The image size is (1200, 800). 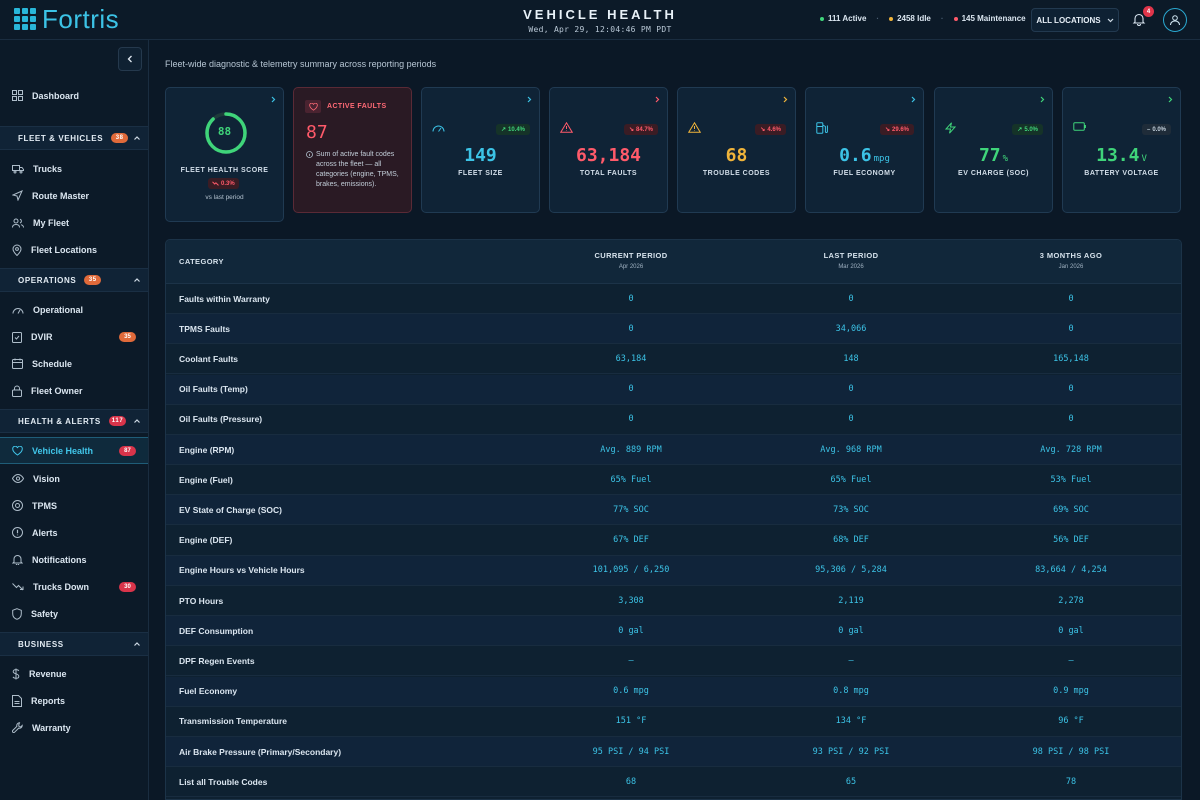 What do you see at coordinates (631, 479) in the screenshot?
I see `current-period-cell: 65% Fuel` at bounding box center [631, 479].